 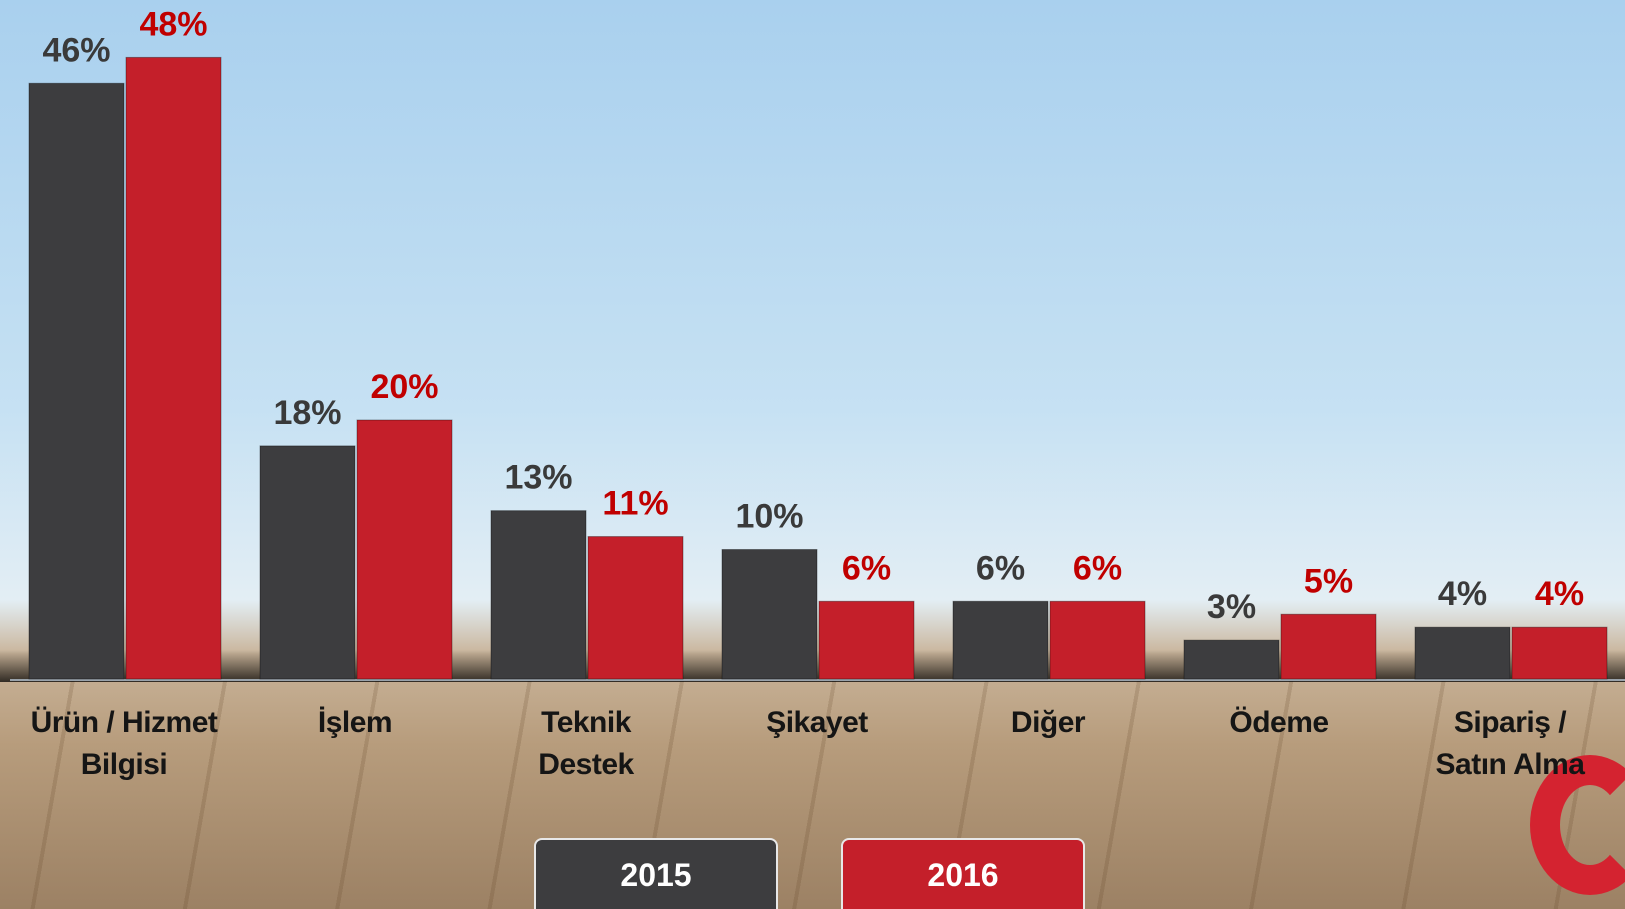 I want to click on value-label: 11%, so click(x=635, y=504).